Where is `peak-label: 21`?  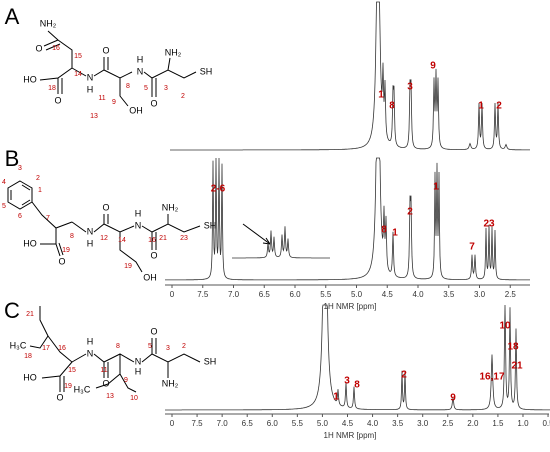 peak-label: 21 is located at coordinates (517, 366).